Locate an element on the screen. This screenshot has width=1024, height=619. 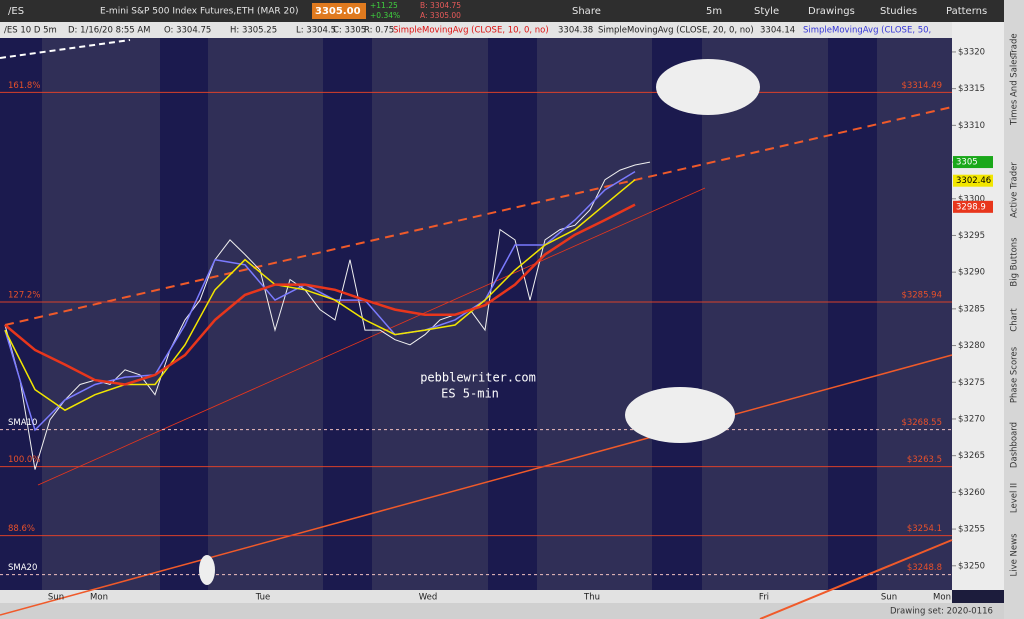
y-tick-label: $3250 is located at coordinates (971, 566).